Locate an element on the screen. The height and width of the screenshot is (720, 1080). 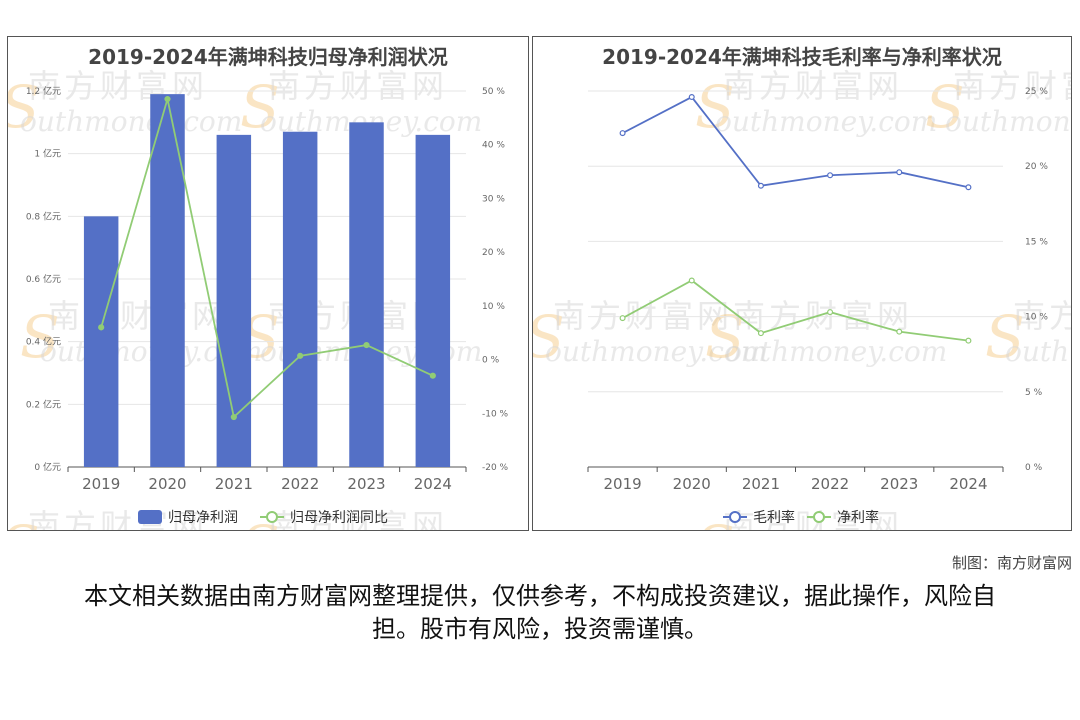
line-gross-margin is located at coordinates (795, 142).